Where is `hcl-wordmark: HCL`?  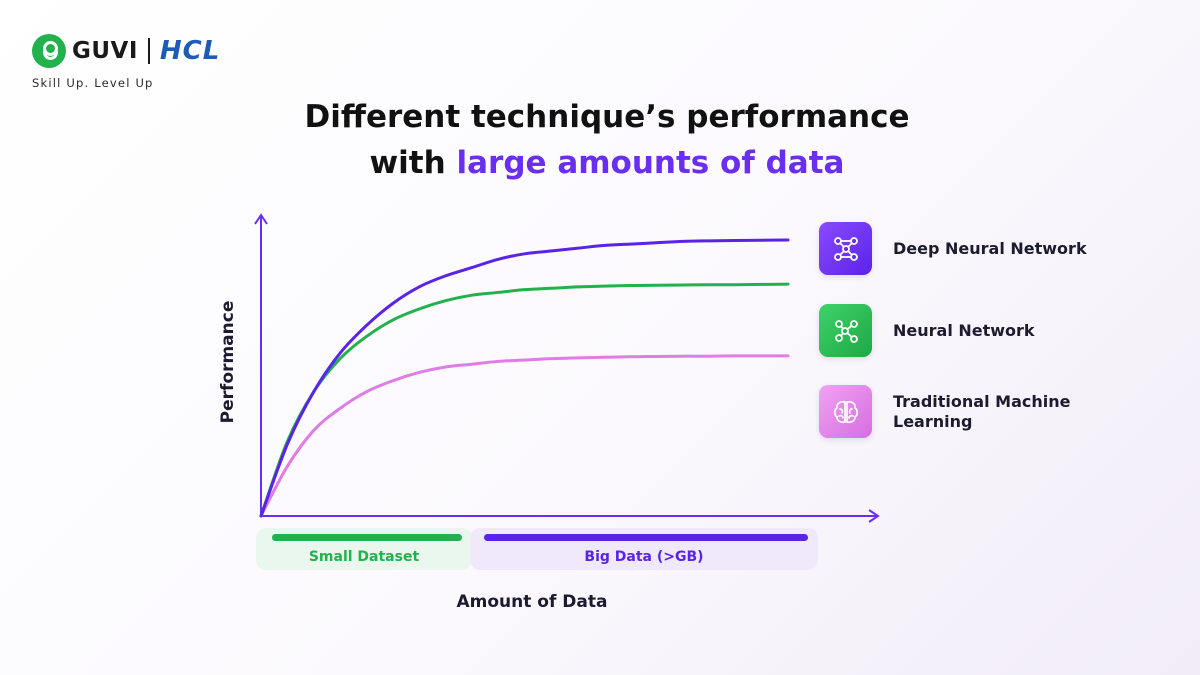
hcl-wordmark: HCL is located at coordinates (190, 51).